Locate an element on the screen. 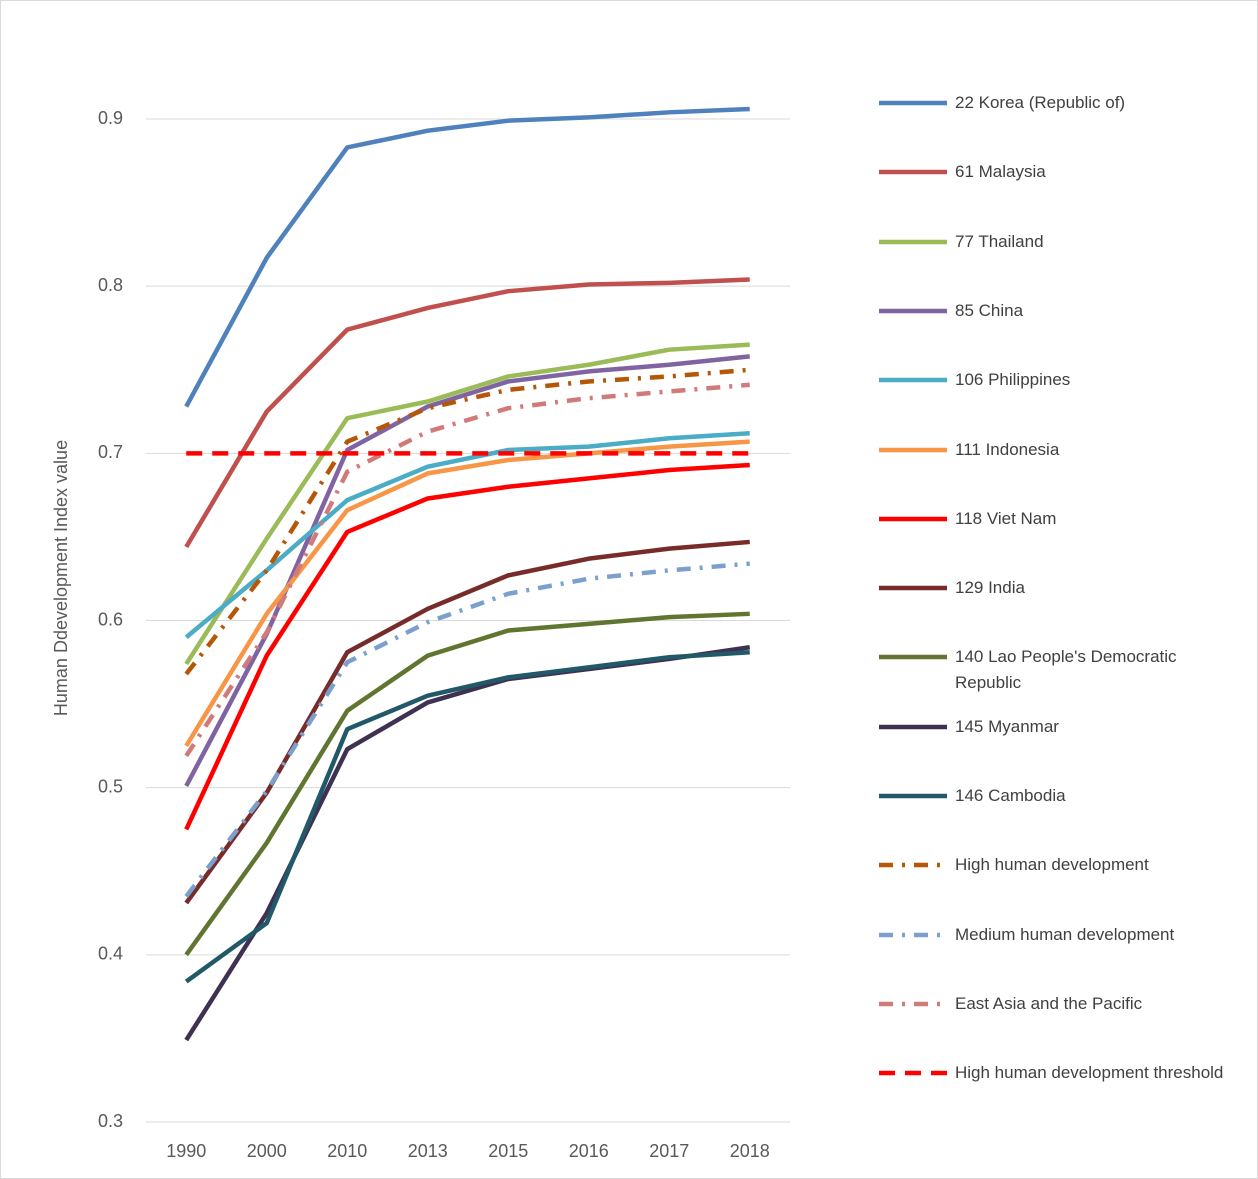  legend-label: 85 China is located at coordinates (989, 310).